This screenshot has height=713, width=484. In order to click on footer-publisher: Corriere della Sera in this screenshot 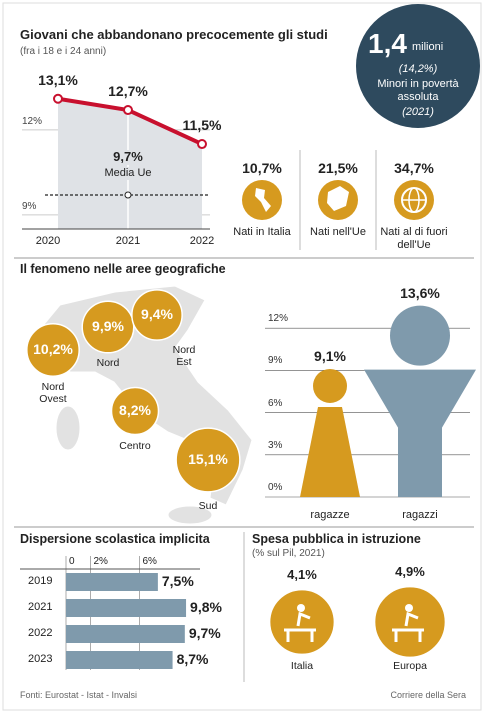, I will do `click(428, 695)`.